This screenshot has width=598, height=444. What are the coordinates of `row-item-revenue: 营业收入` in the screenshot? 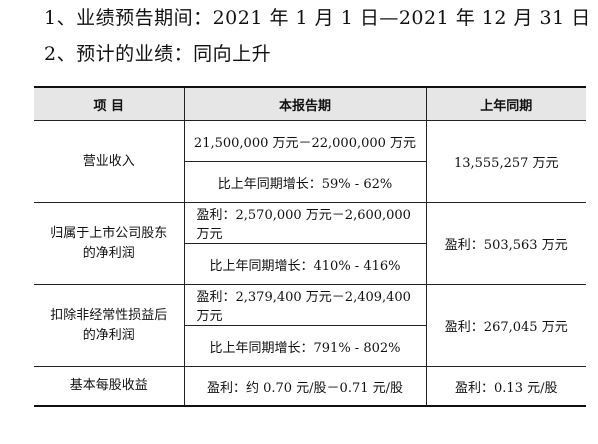 It's located at (109, 161).